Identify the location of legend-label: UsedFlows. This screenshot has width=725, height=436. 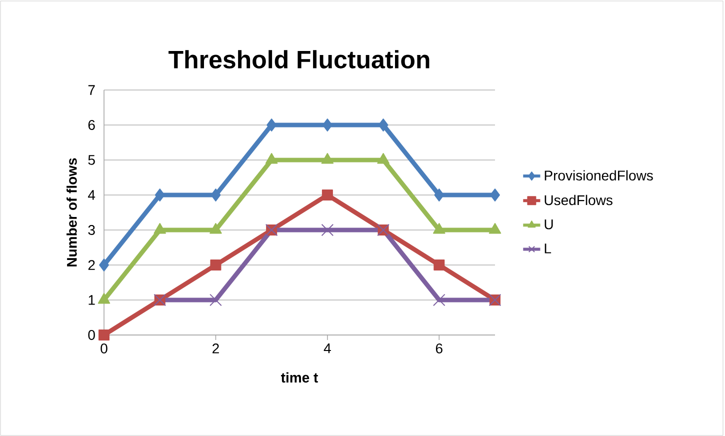
(578, 200).